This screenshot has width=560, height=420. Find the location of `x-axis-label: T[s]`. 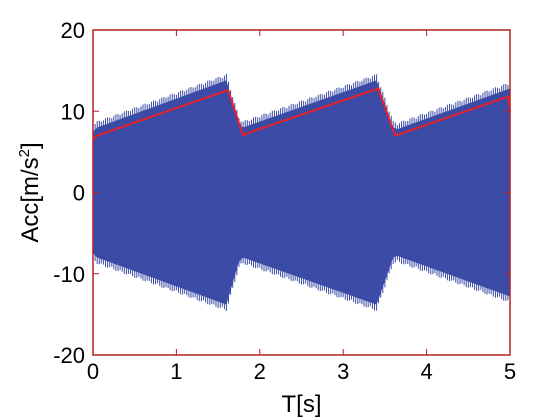

x-axis-label: T[s] is located at coordinates (302, 404).